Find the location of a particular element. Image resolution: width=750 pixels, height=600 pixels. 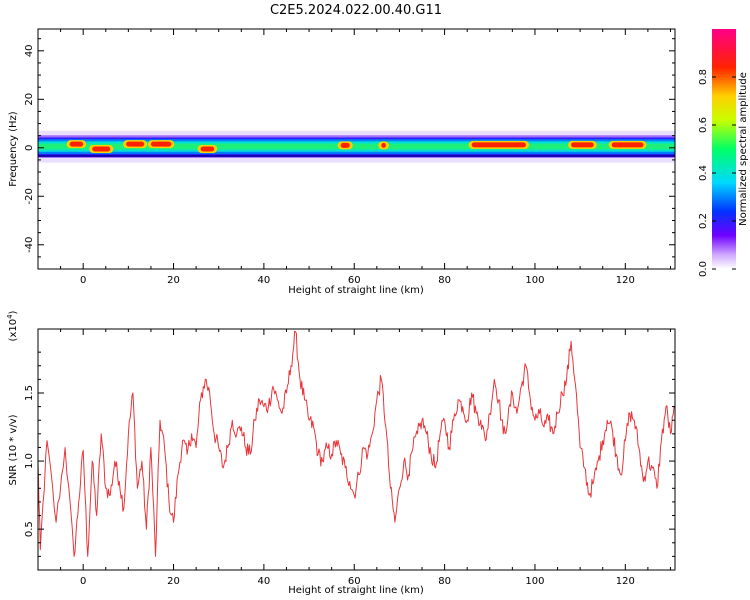

colorbar-tick-label: 0.6 is located at coordinates (703, 125).